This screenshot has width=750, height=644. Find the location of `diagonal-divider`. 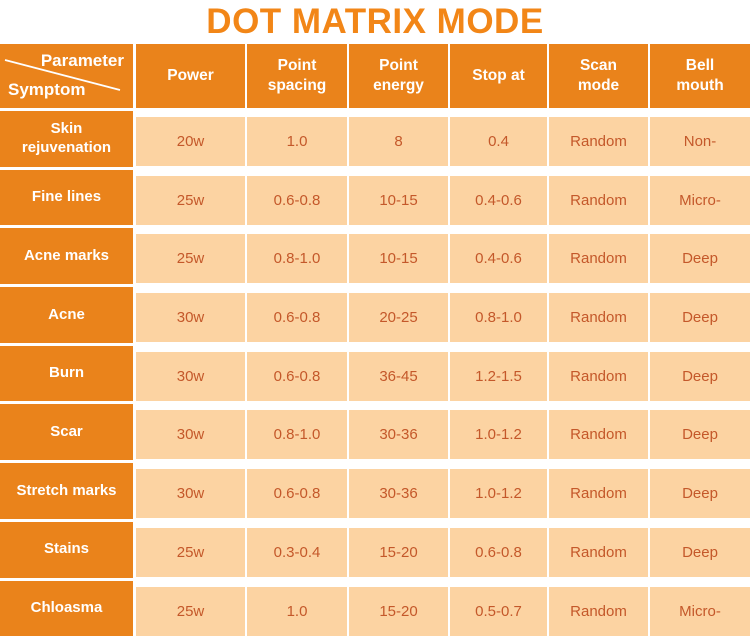

diagonal-divider is located at coordinates (62, 75).